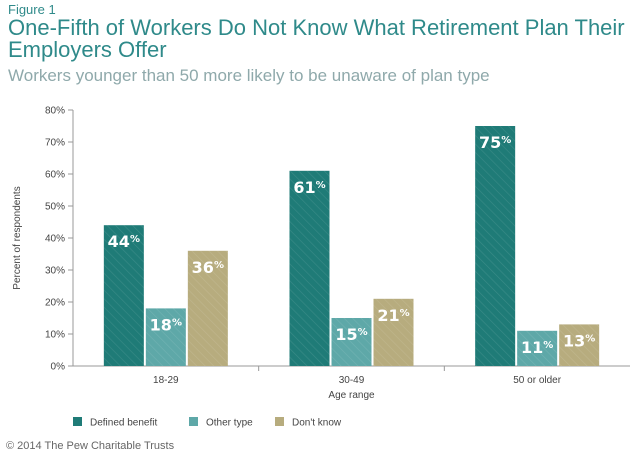 The width and height of the screenshot is (640, 462). What do you see at coordinates (123, 423) in the screenshot?
I see `legend-label: Defined benefit` at bounding box center [123, 423].